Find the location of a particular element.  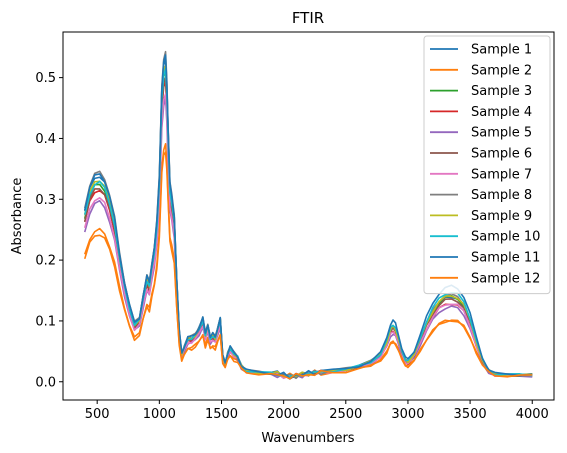

x-tick-label: 1000 is located at coordinates (159, 414).